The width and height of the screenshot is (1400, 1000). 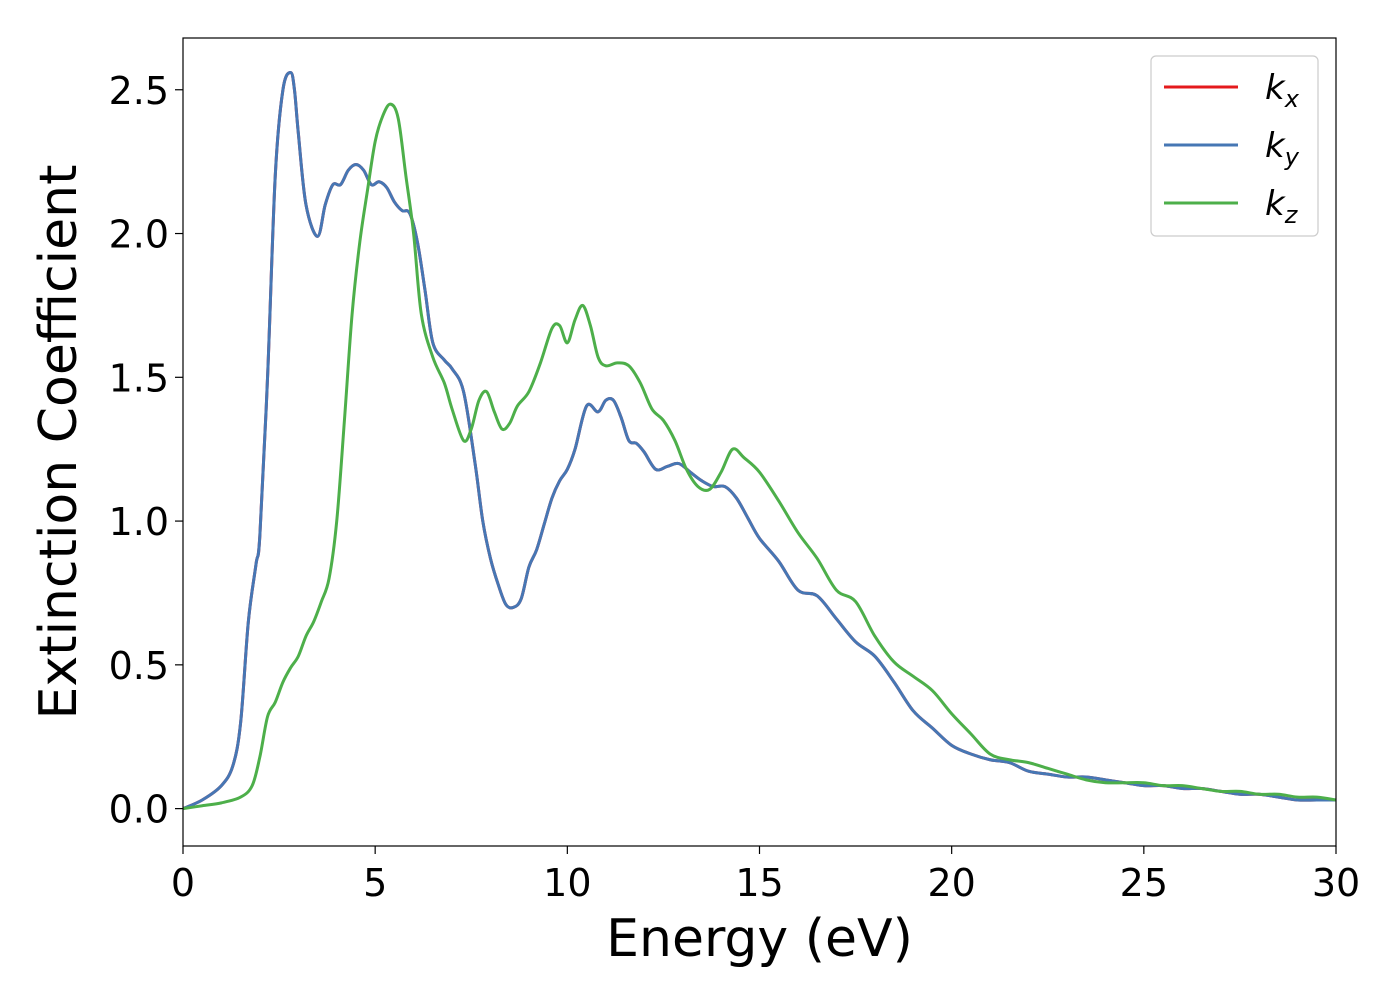 What do you see at coordinates (139, 522) in the screenshot?
I see `y-tick-label: 1.0` at bounding box center [139, 522].